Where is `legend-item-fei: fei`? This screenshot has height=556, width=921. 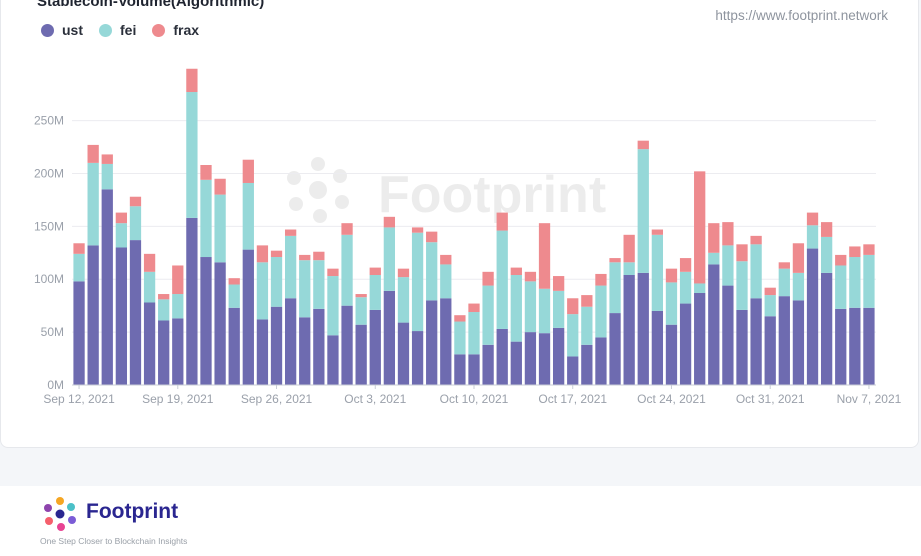 legend-item-fei: fei is located at coordinates (117, 30).